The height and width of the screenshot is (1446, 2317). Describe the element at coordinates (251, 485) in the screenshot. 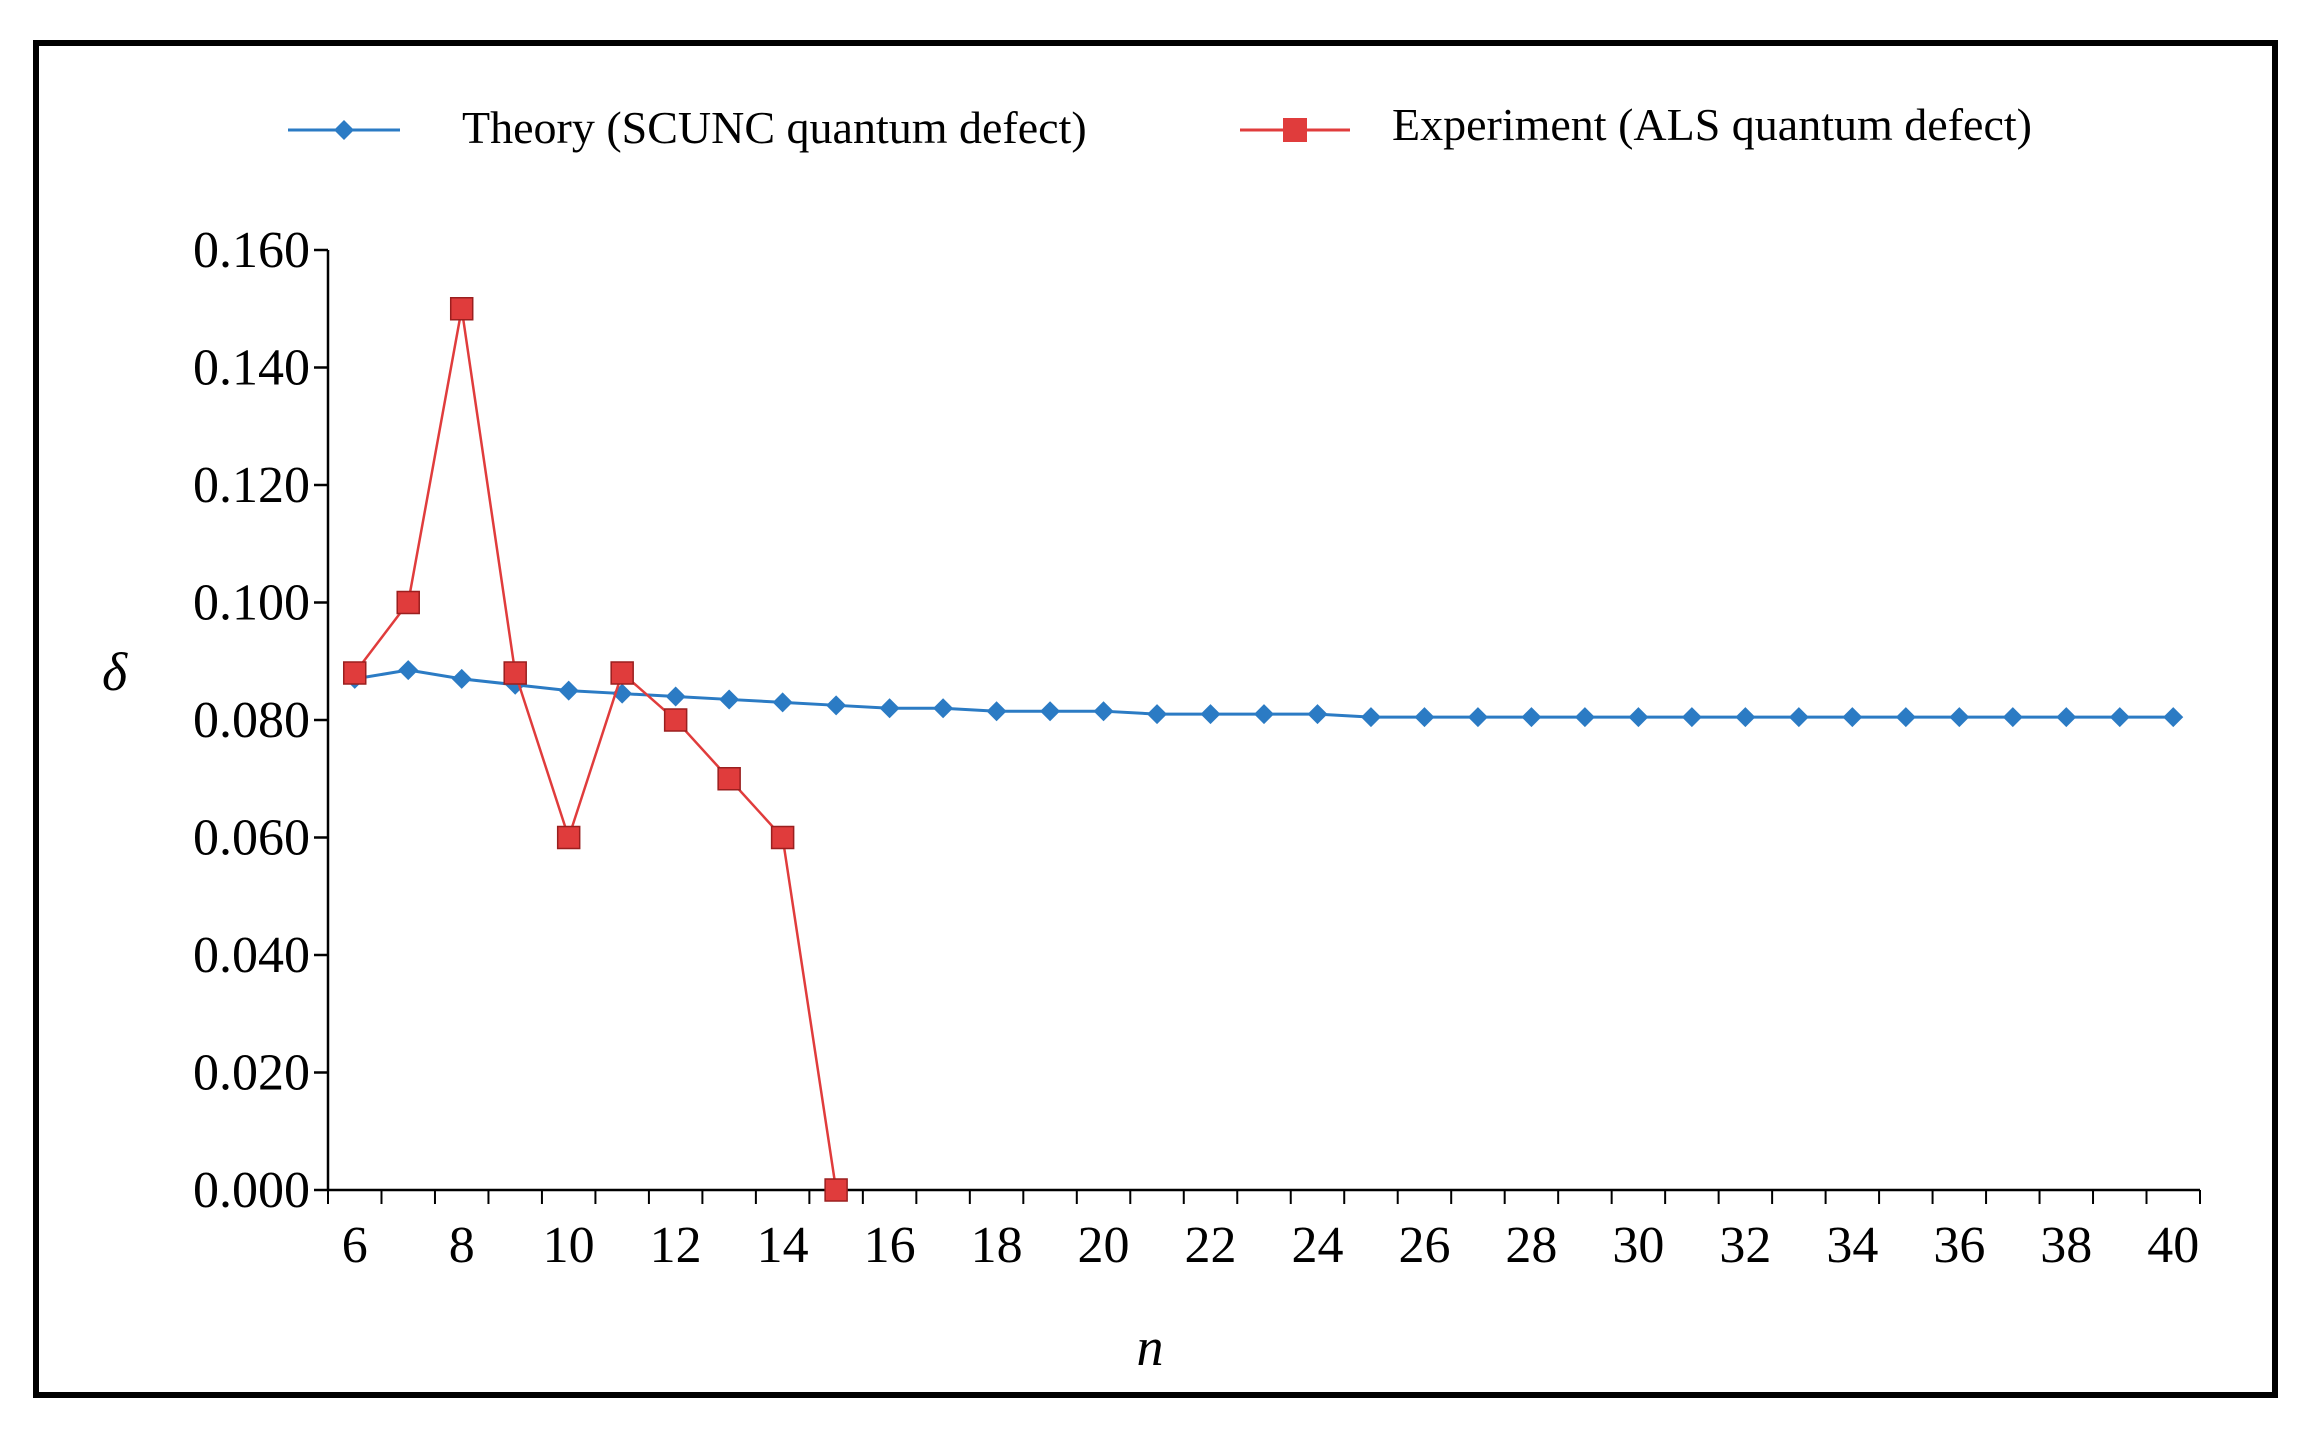

I see `y-tick-label: 0.120` at that location.